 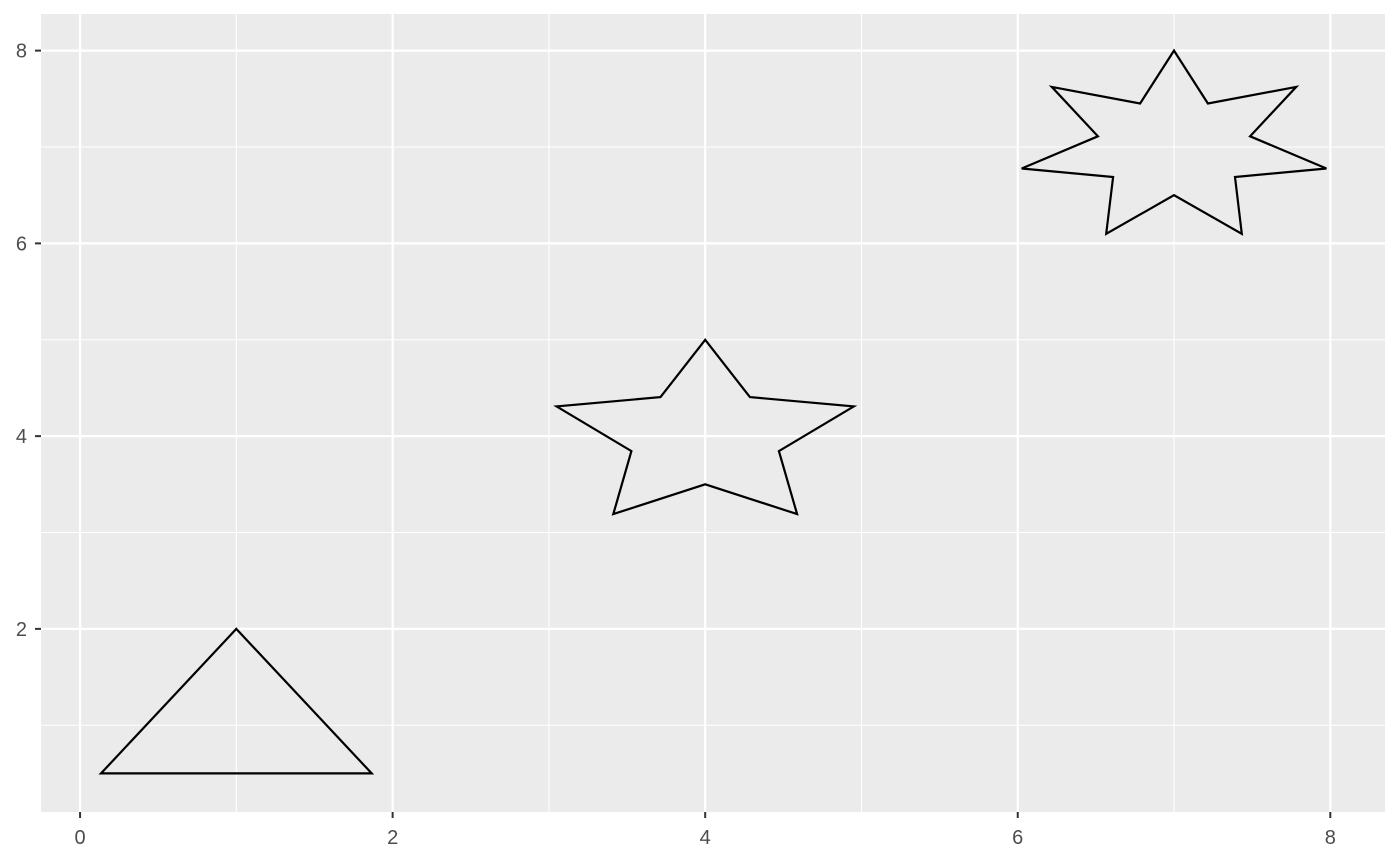 I want to click on x-tick-label: 4, so click(x=705, y=838).